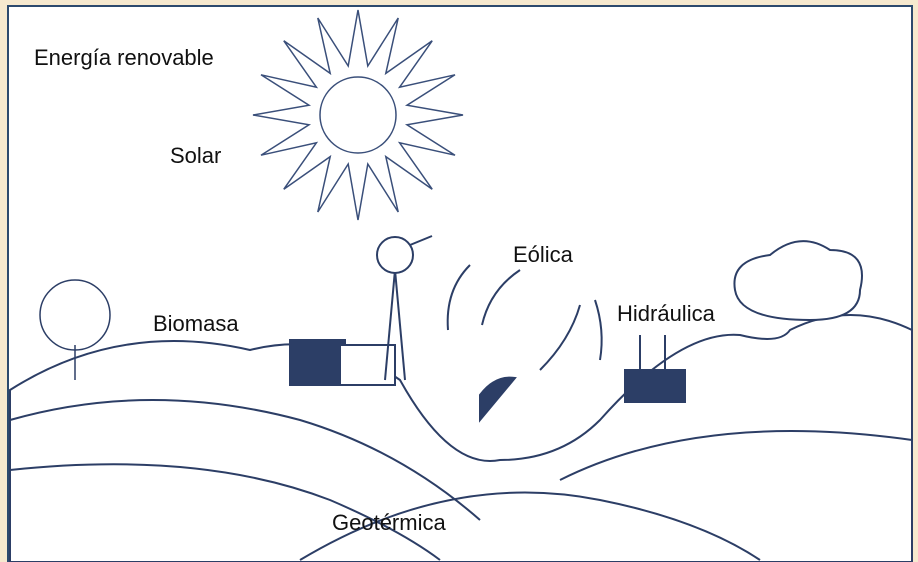 The width and height of the screenshot is (918, 562). What do you see at coordinates (666, 313) in the screenshot?
I see `label-hidraulica: Hidráulica` at bounding box center [666, 313].